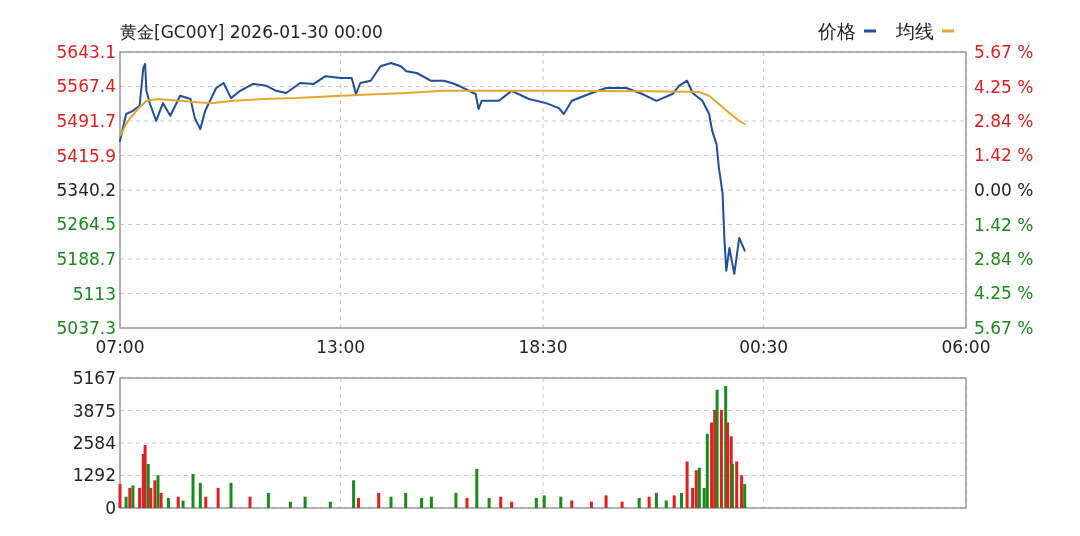  Describe the element at coordinates (120, 347) in the screenshot. I see `x-tick-label: 07:00` at that location.